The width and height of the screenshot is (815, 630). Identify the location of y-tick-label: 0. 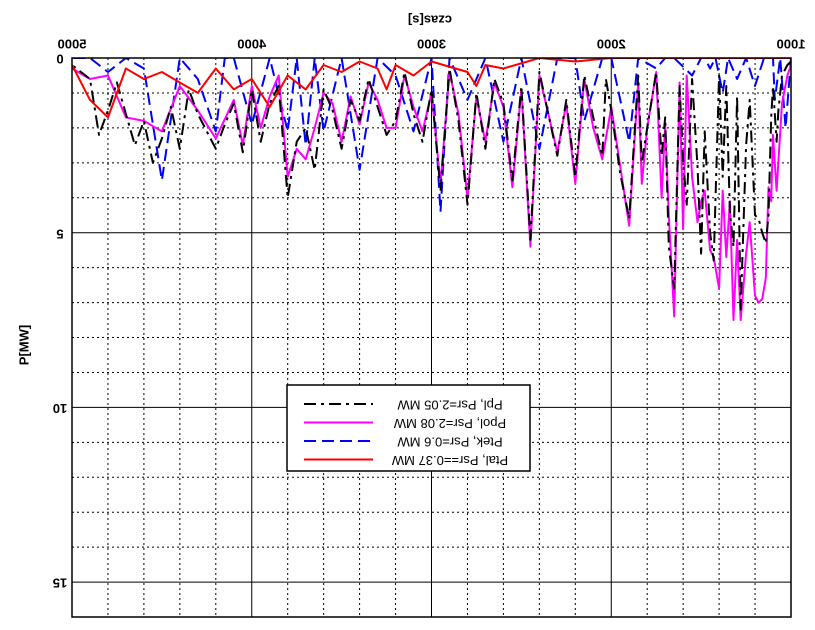
(59, 59).